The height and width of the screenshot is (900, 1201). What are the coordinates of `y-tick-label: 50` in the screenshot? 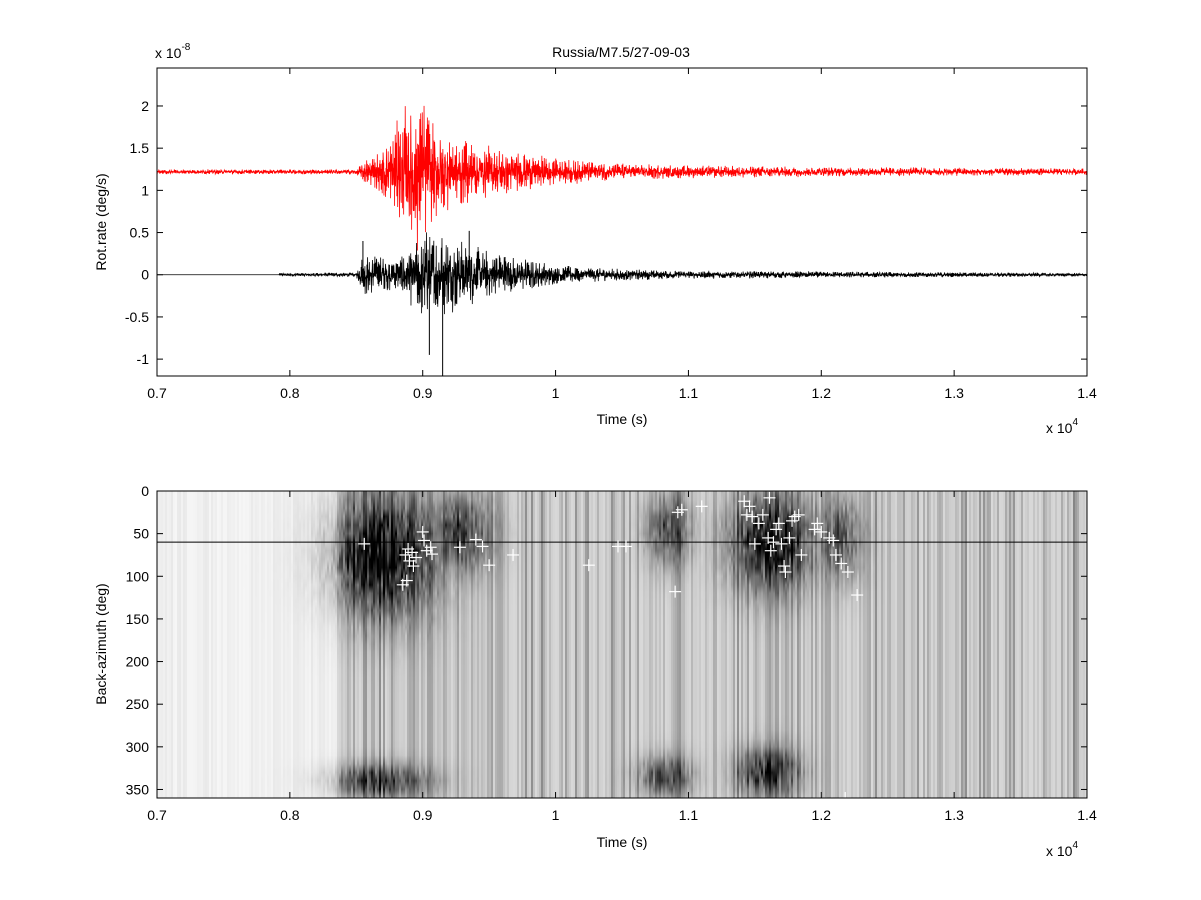 It's located at (141, 534).